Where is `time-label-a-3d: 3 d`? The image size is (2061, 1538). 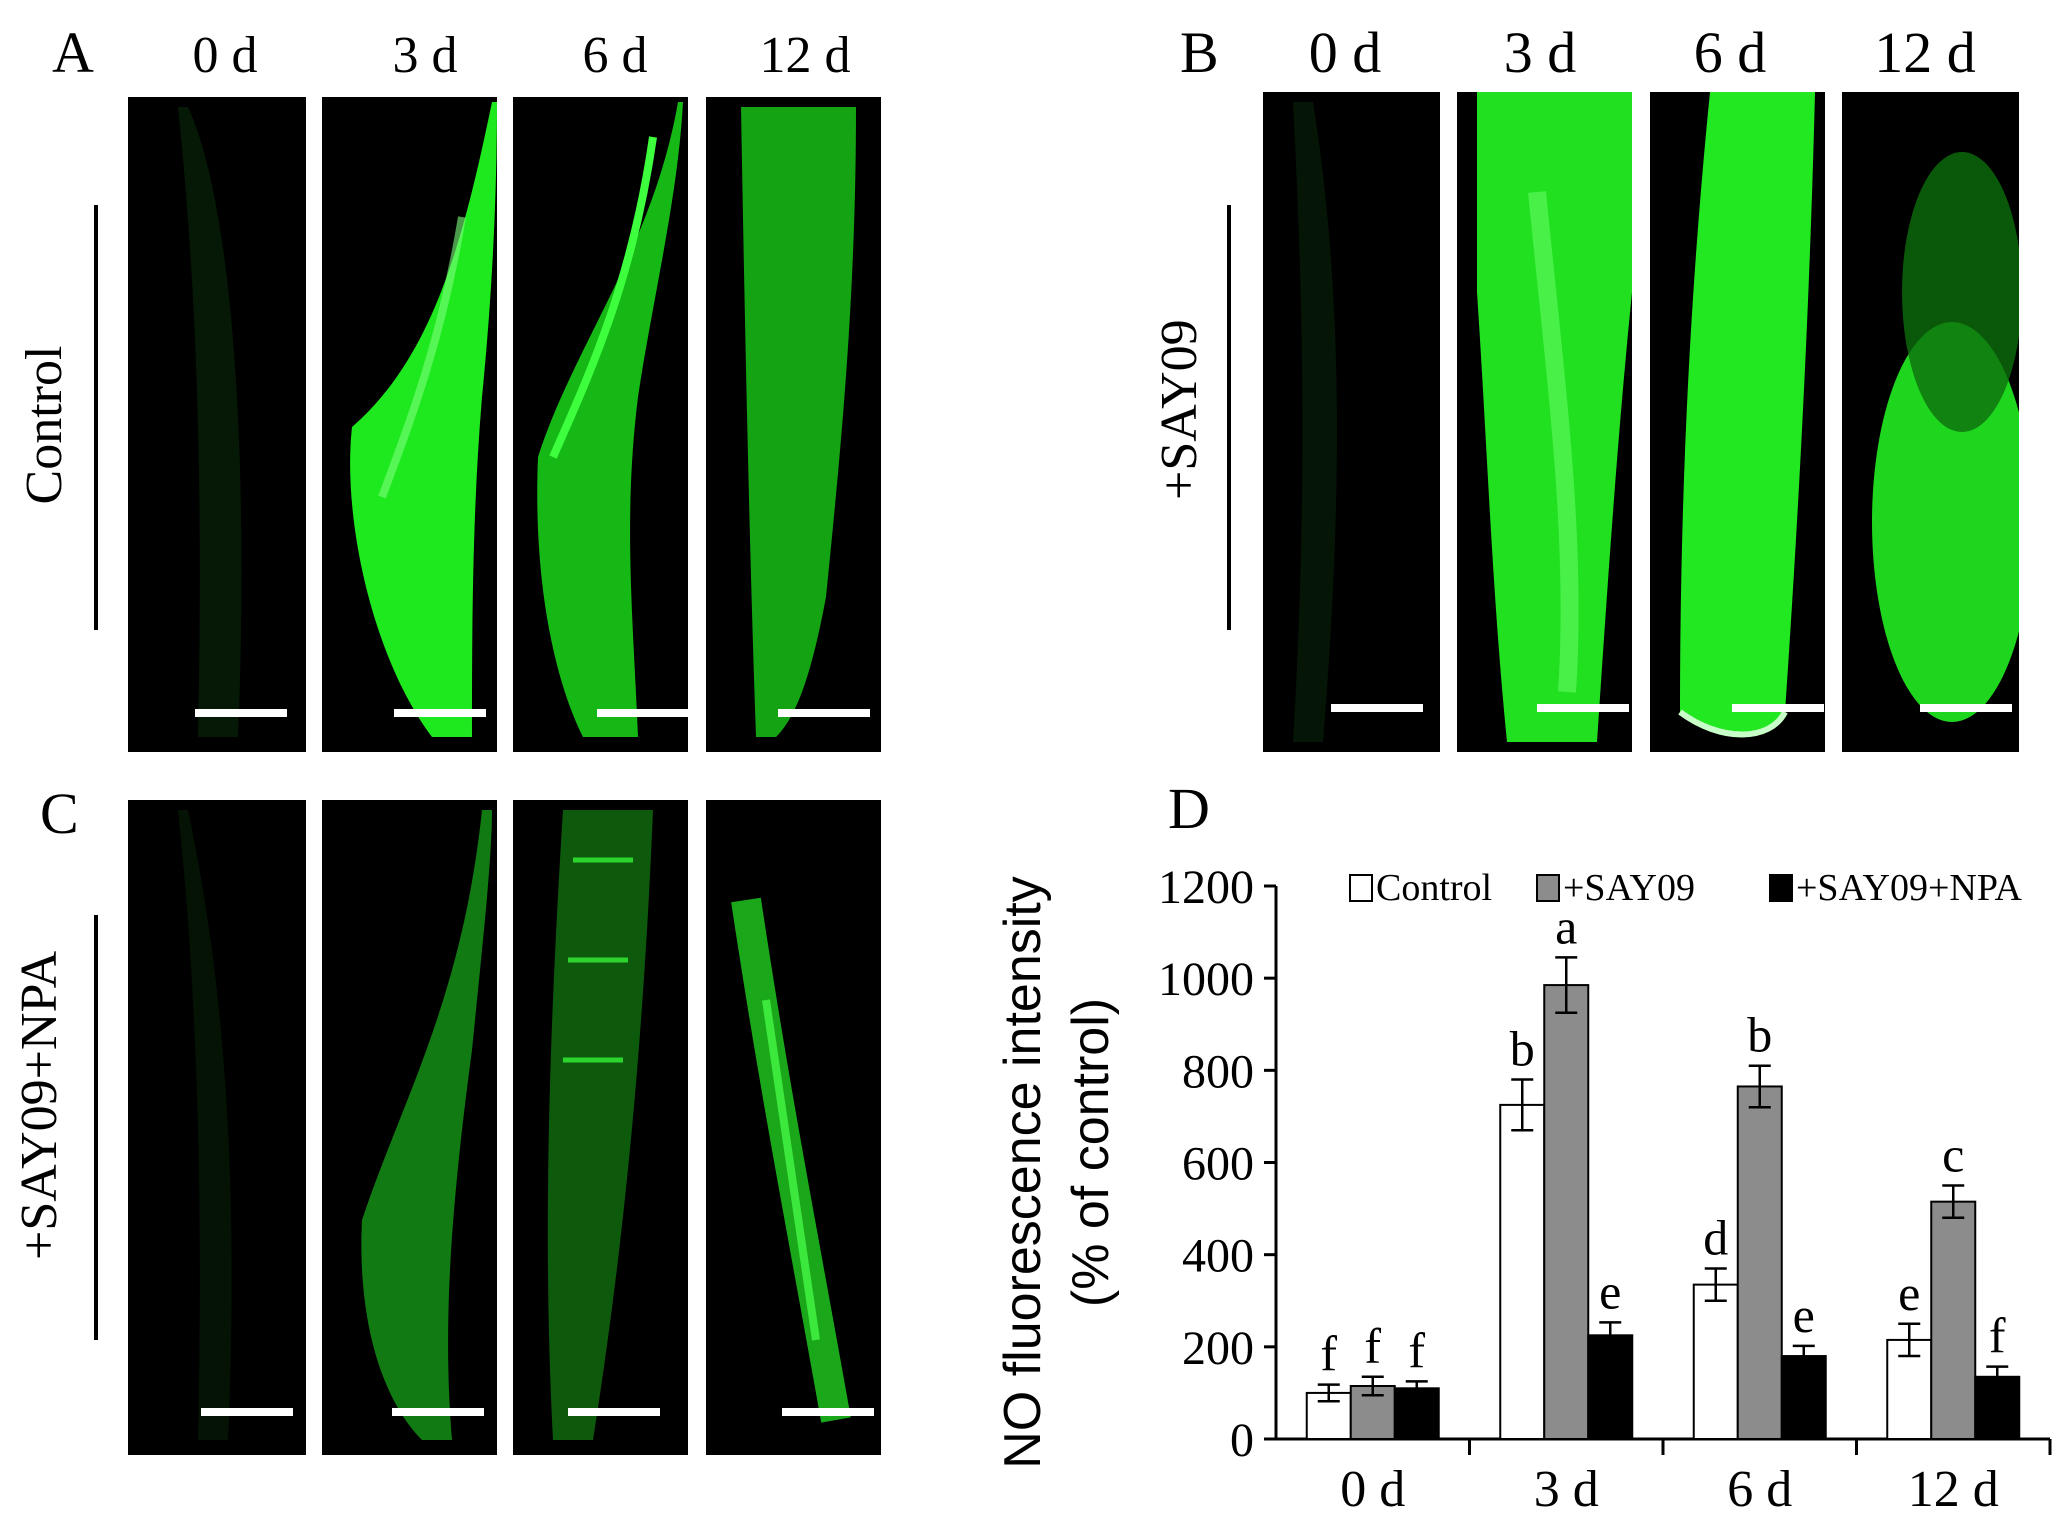 time-label-a-3d: 3 d is located at coordinates (425, 55).